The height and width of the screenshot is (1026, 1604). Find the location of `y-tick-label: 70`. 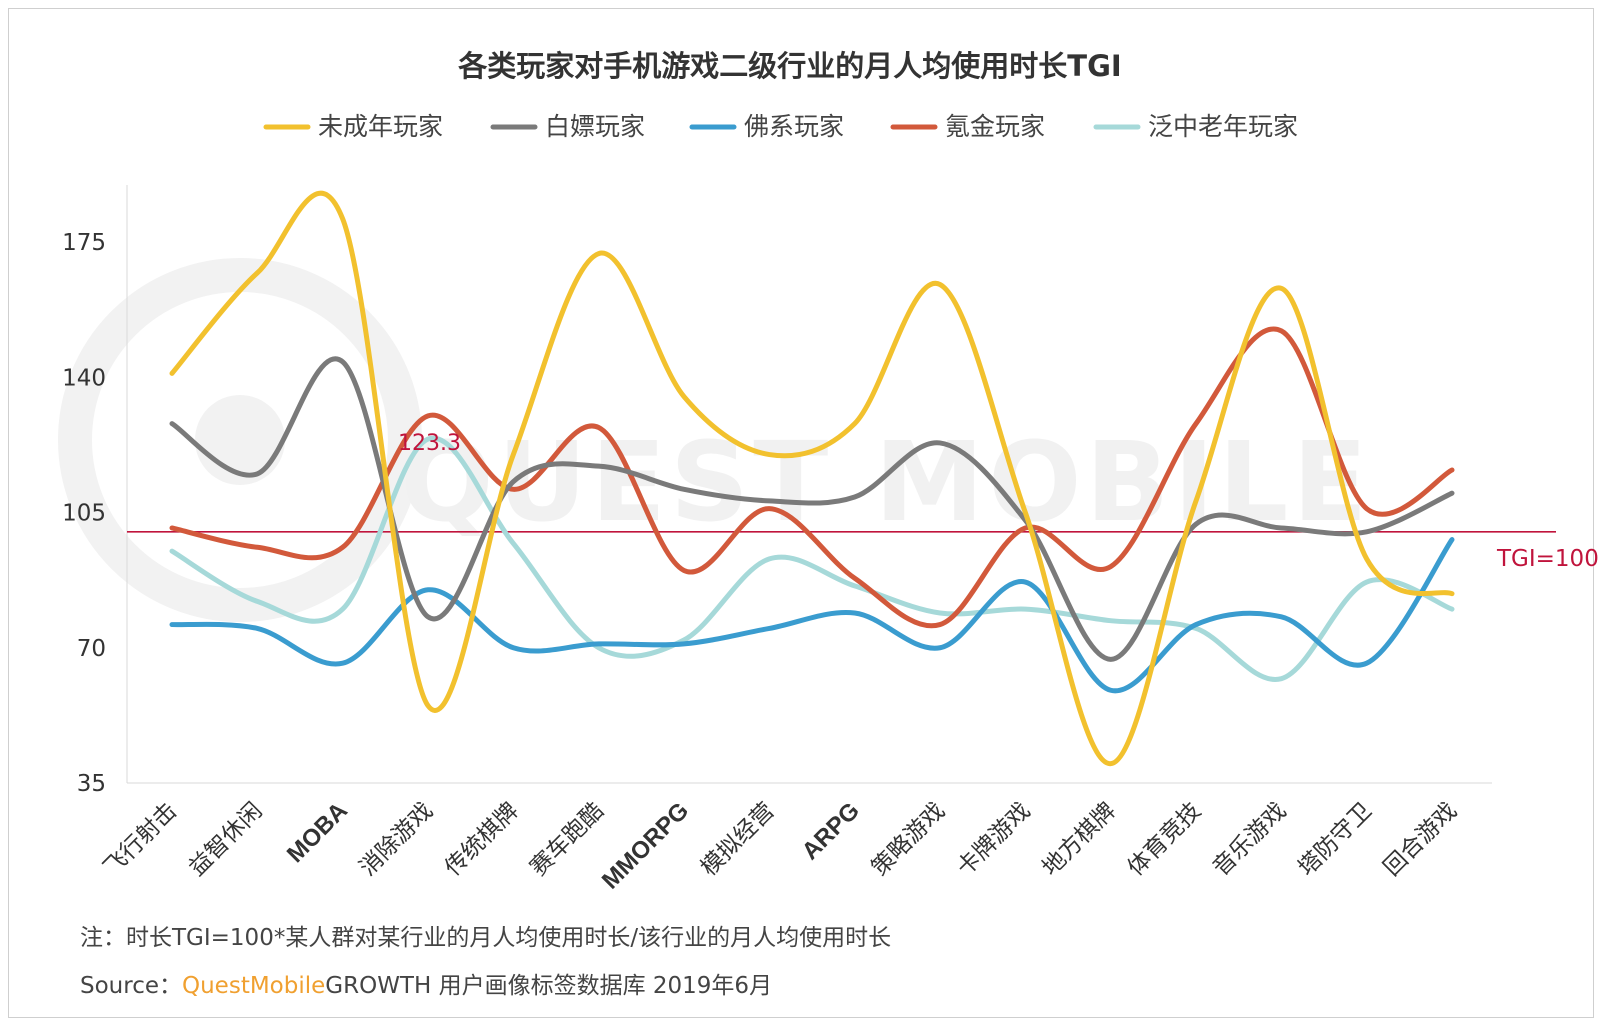

y-tick-label: 70 is located at coordinates (91, 649).